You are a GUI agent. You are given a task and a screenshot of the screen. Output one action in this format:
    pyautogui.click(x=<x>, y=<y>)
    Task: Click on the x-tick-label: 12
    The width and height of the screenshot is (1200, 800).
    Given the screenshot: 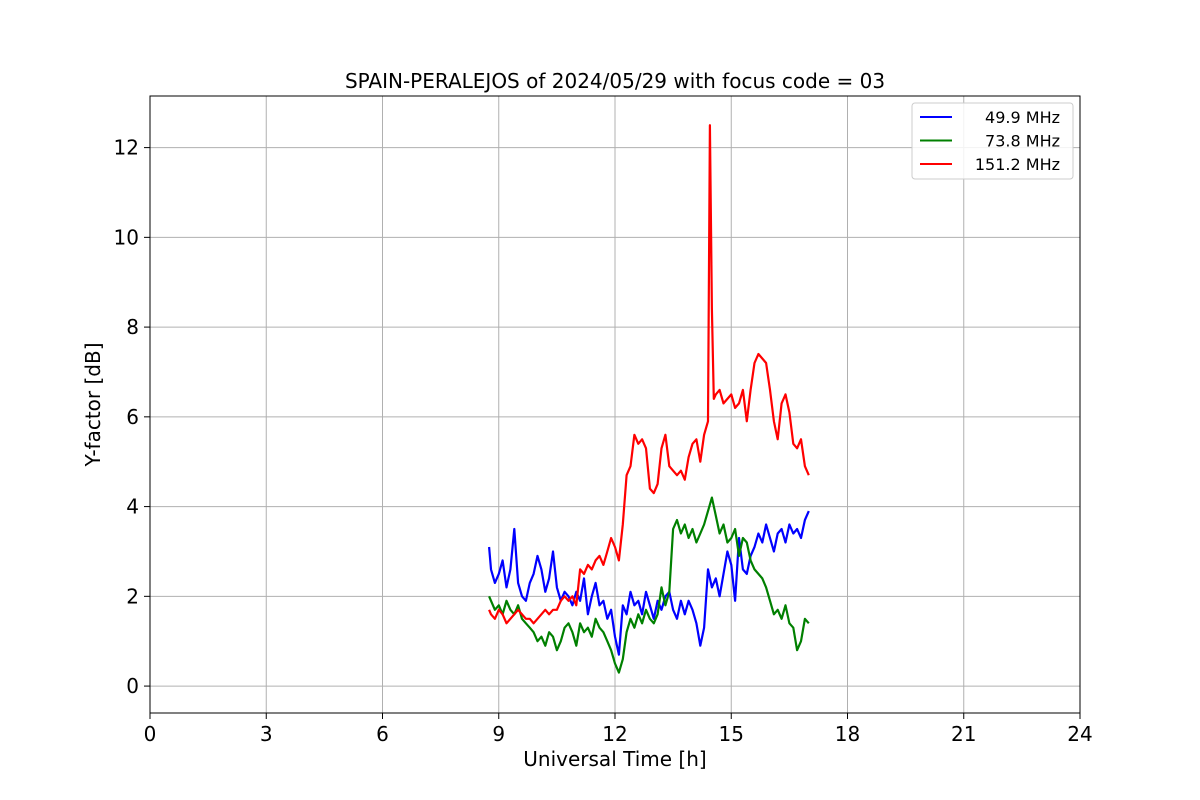 What is the action you would take?
    pyautogui.click(x=614, y=734)
    